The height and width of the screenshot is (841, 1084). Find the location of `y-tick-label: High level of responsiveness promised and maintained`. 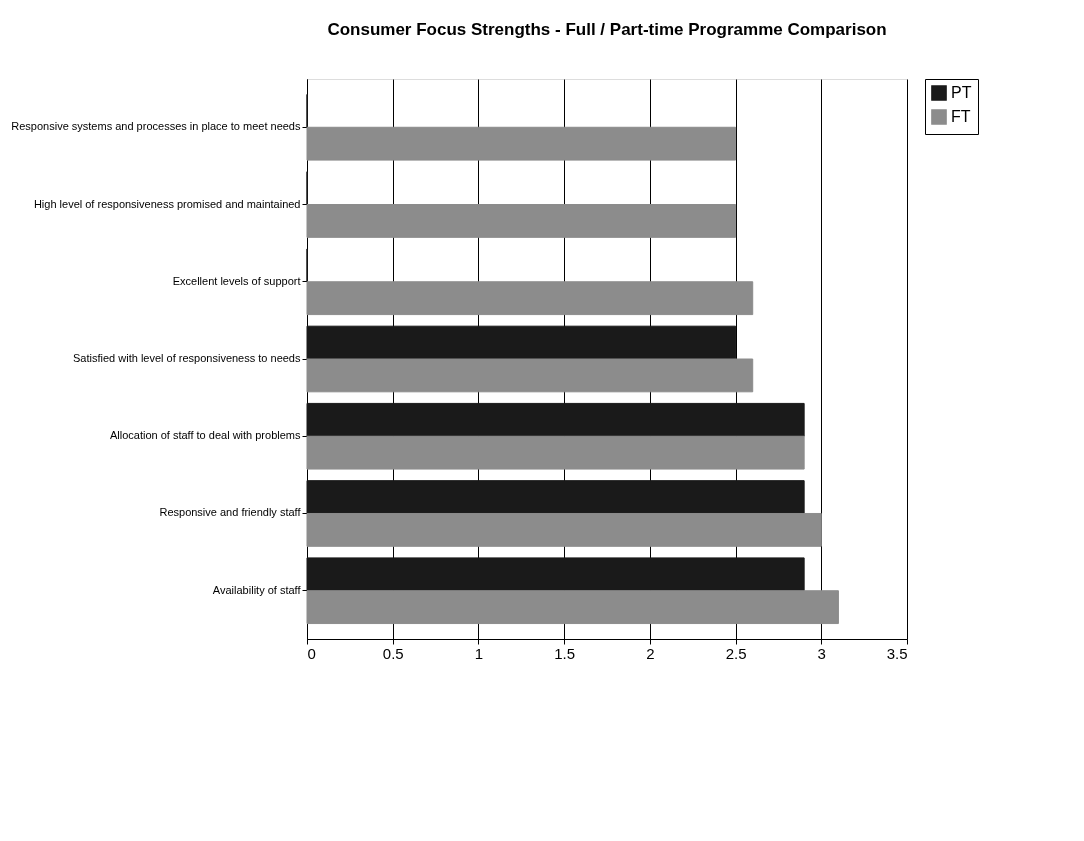

y-tick-label: High level of responsiveness promised and maintained is located at coordinates (167, 203).